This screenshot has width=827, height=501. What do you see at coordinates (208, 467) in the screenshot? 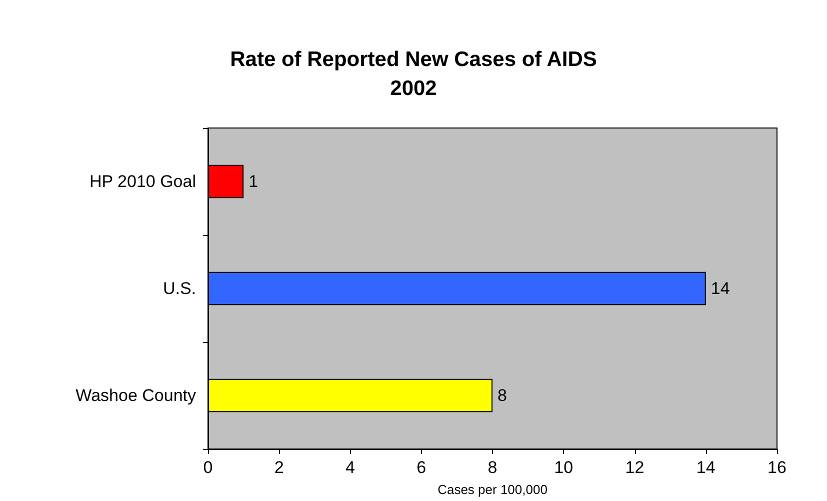
I see `x-tick-label: 0` at bounding box center [208, 467].